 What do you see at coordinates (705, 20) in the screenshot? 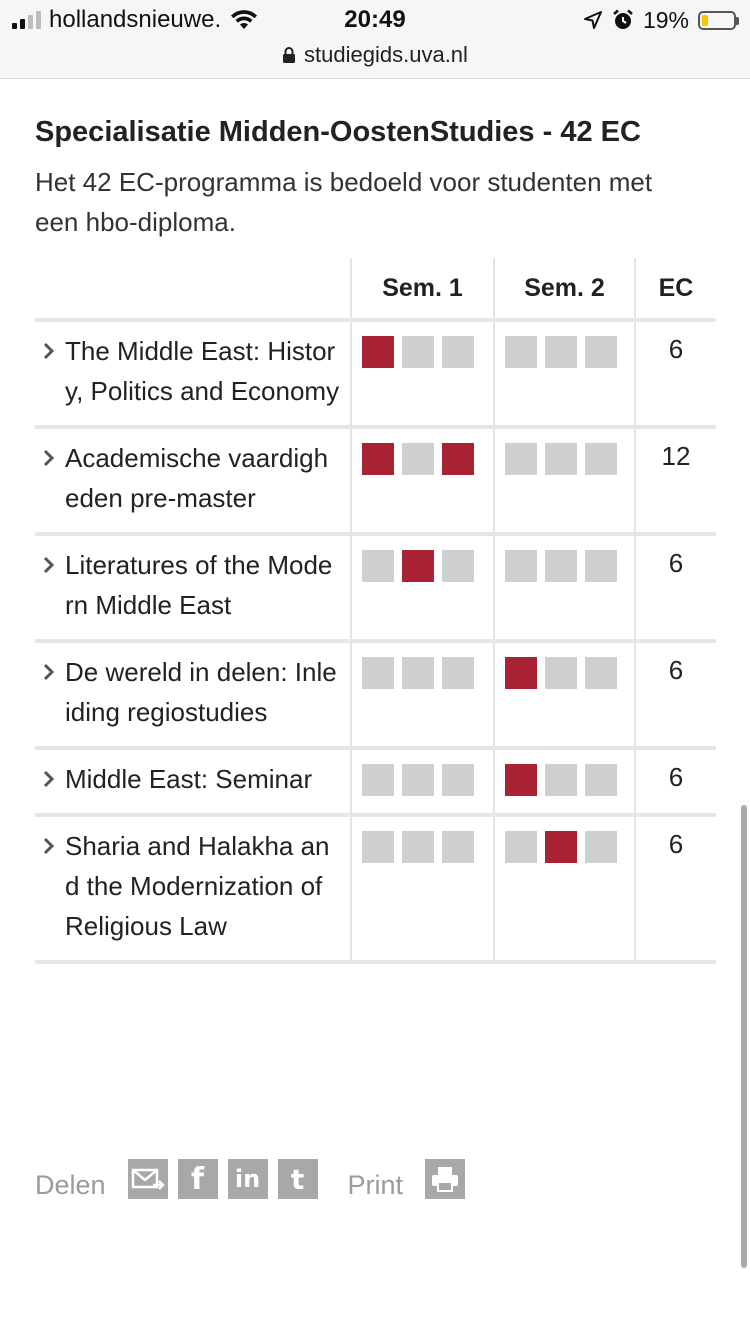
I see `battery-fill` at bounding box center [705, 20].